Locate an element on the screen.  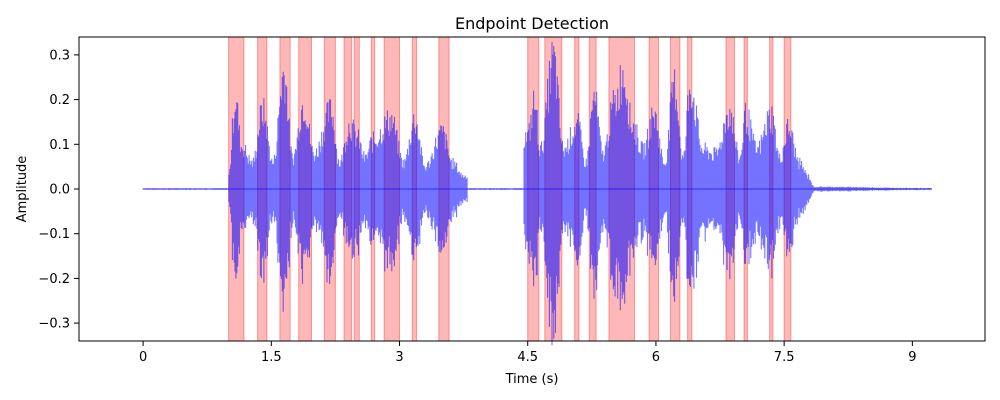
y-tick-label: −0.2 is located at coordinates (54, 279).